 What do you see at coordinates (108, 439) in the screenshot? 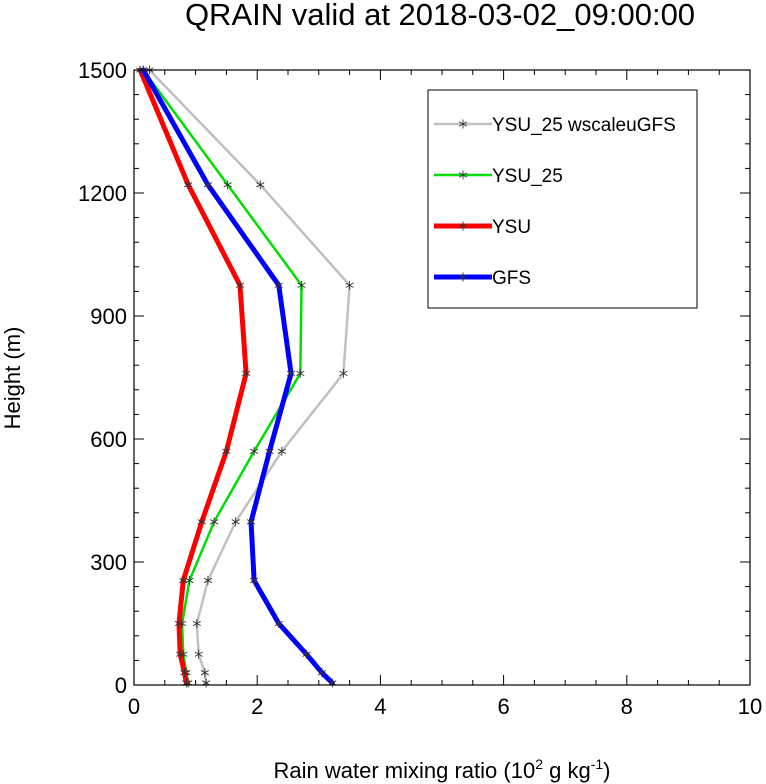
I see `y-tick-label: 600` at bounding box center [108, 439].